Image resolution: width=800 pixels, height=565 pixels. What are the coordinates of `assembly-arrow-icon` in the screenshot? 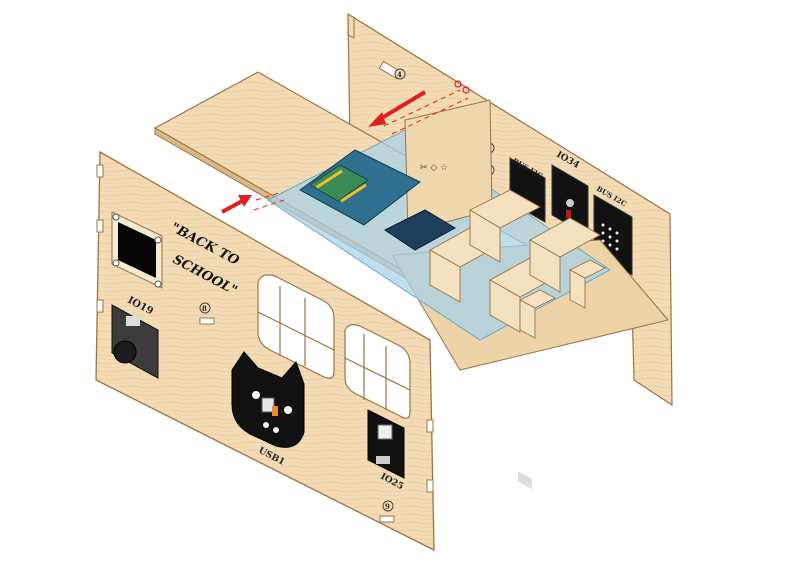 It's located at (418, 112).